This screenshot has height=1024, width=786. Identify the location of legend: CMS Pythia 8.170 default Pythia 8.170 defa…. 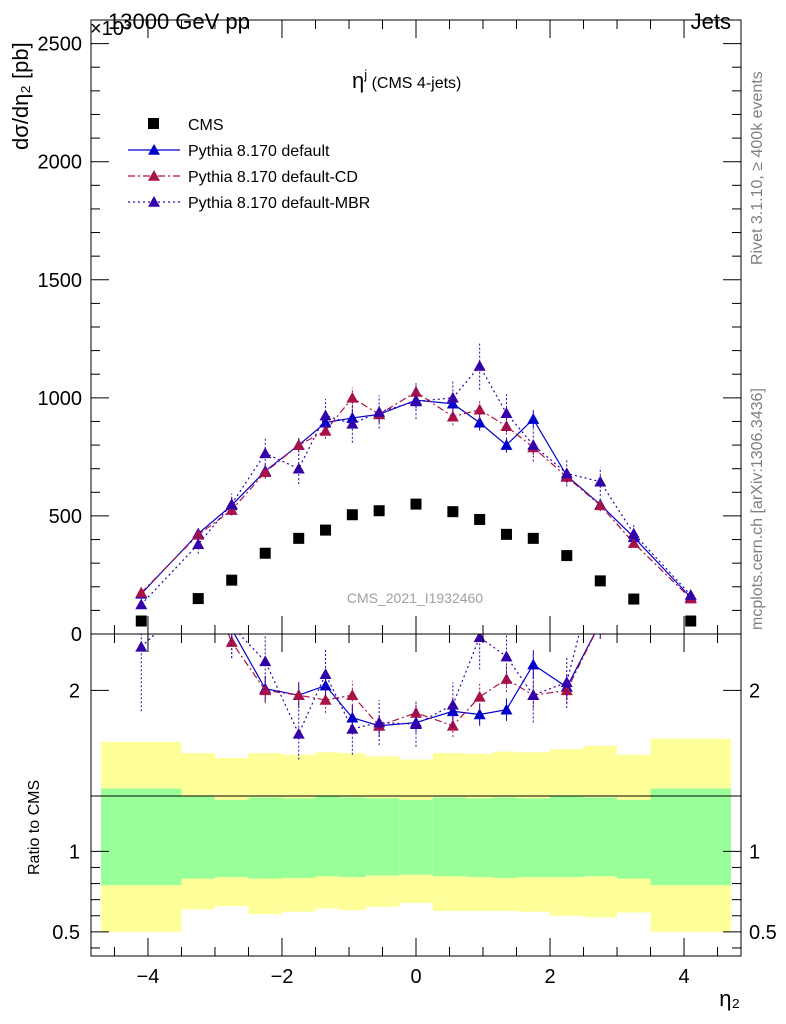
(249, 164).